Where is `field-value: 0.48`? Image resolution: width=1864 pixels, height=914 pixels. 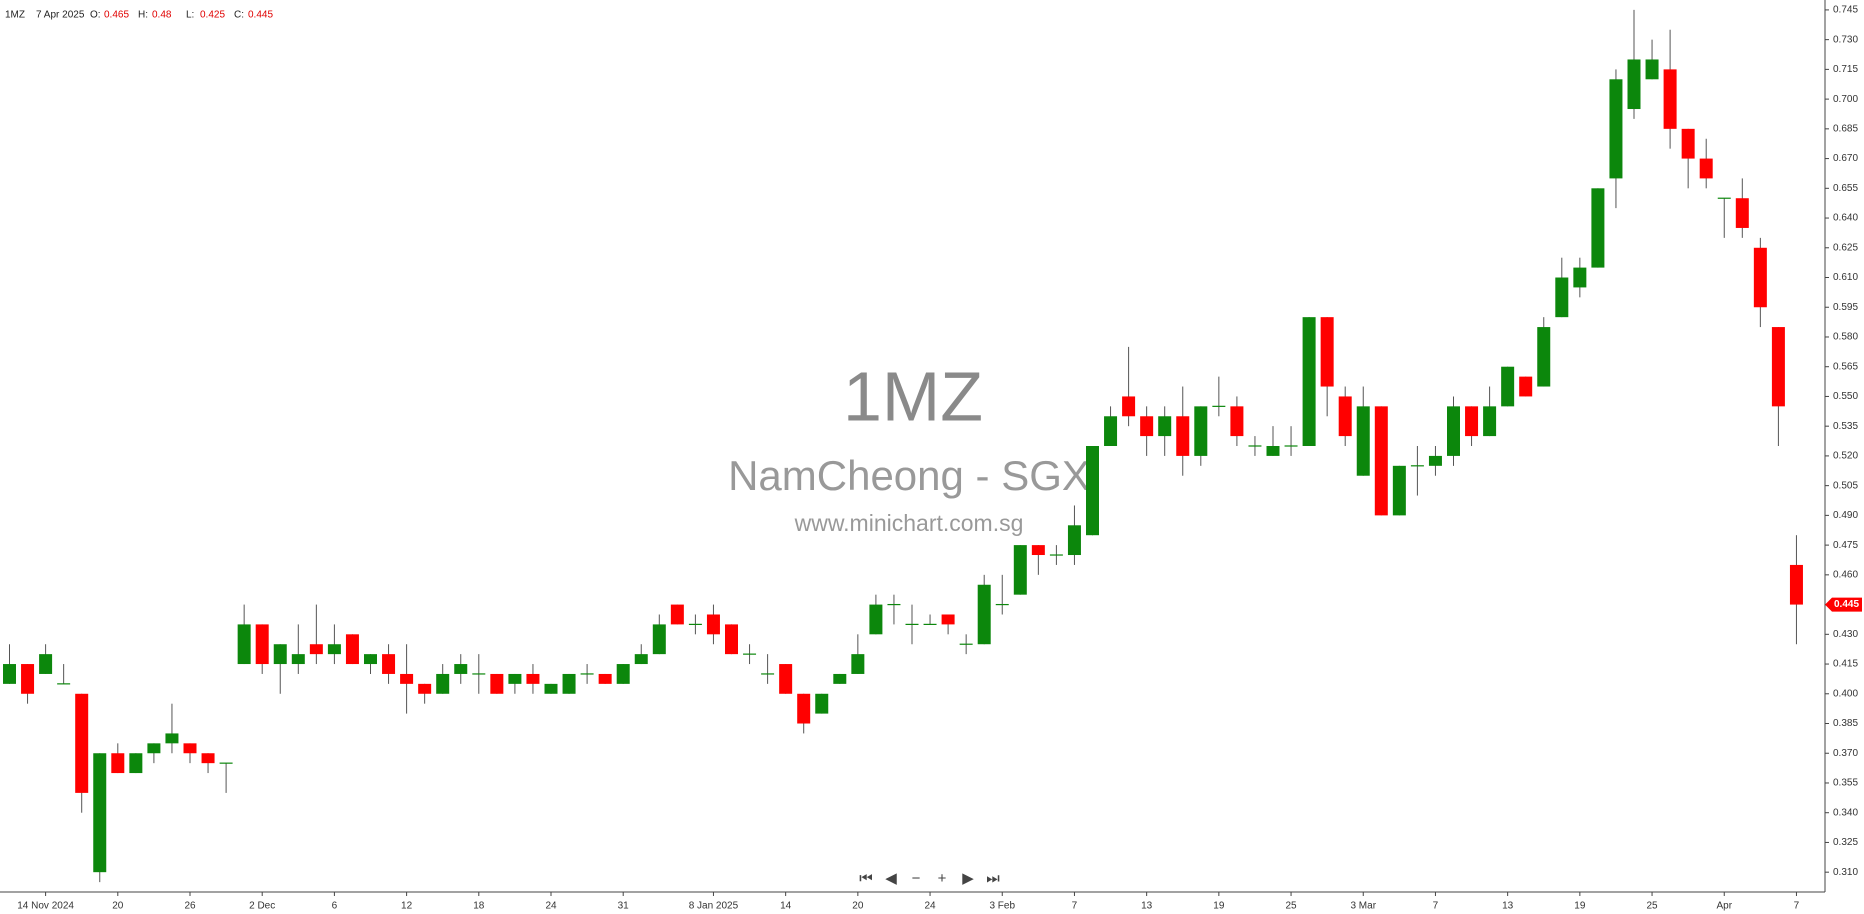 field-value: 0.48 is located at coordinates (162, 15).